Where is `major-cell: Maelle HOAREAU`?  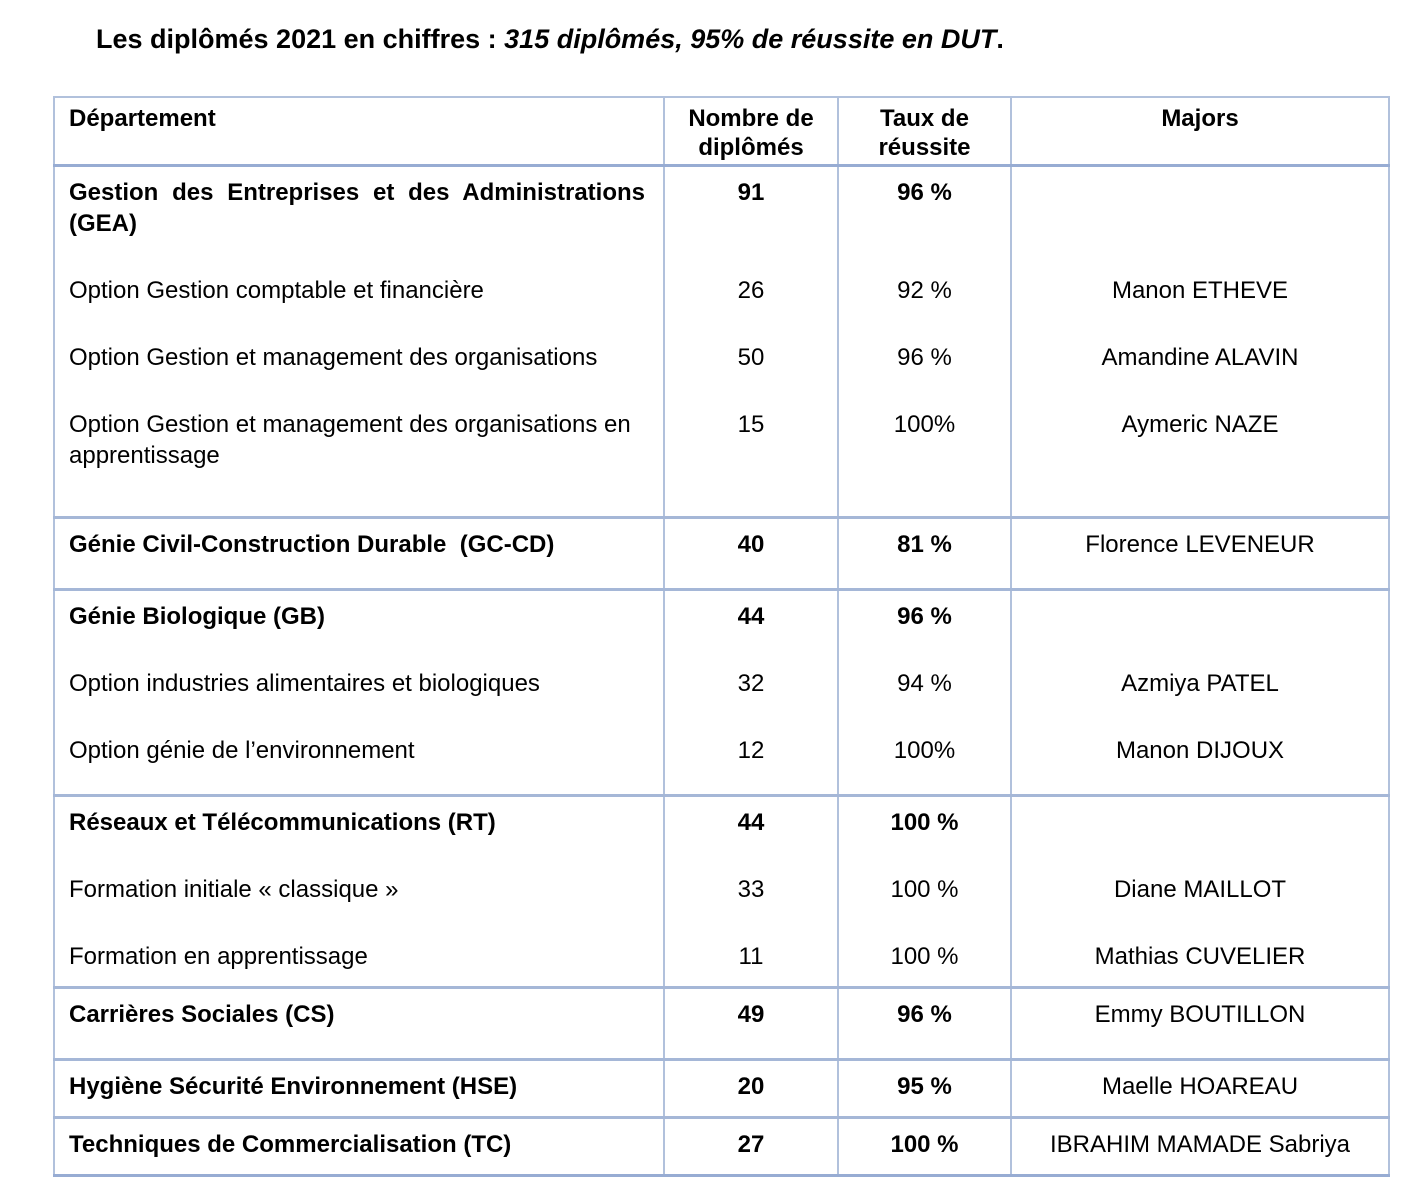
major-cell: Maelle HOAREAU is located at coordinates (1200, 1088).